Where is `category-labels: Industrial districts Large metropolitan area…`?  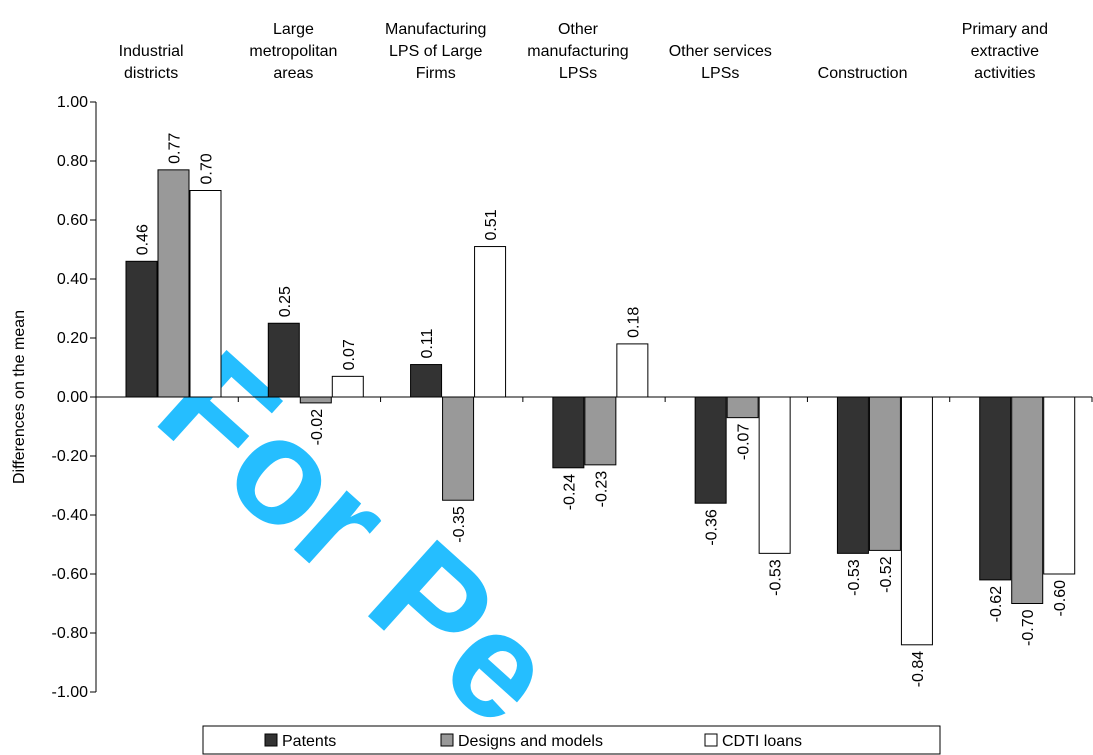
category-labels: Industrial districts Large metropolitan area… is located at coordinates (583, 51).